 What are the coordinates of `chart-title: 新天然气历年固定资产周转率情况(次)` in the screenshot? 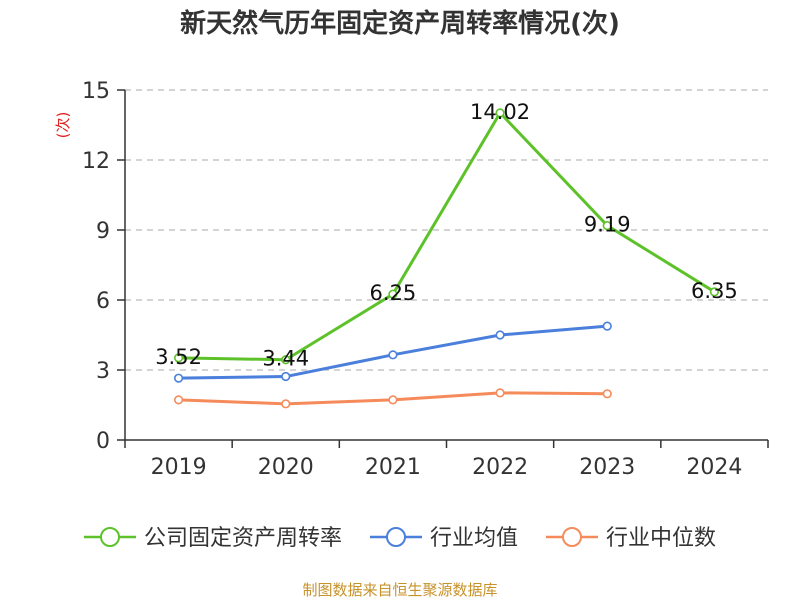 It's located at (400, 23).